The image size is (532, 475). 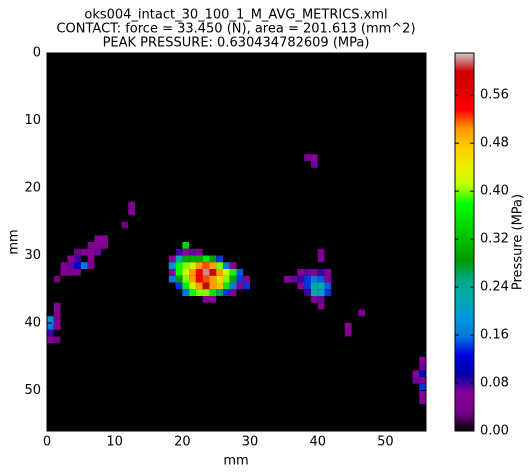 I want to click on y-tick-label: 40, so click(x=32, y=323).